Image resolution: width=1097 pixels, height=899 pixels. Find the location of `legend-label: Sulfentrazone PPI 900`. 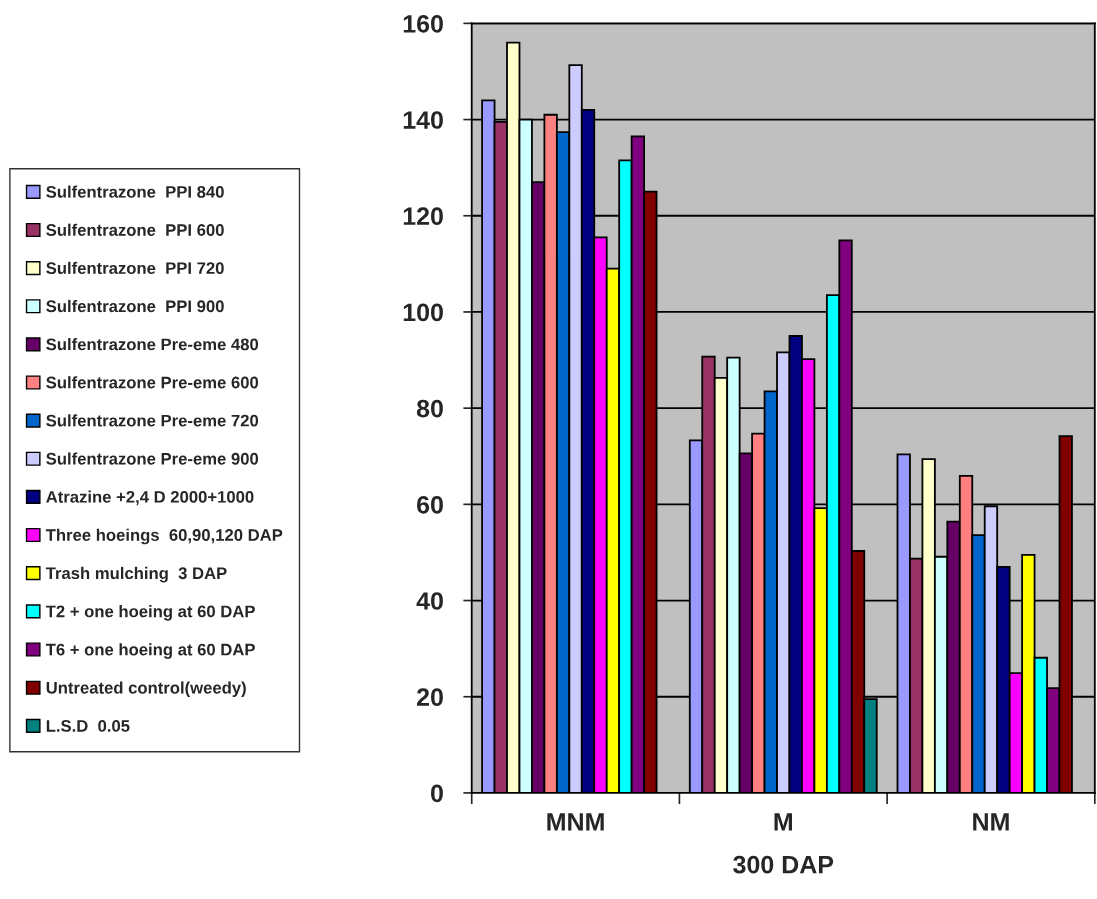

legend-label: Sulfentrazone PPI 900 is located at coordinates (135, 306).